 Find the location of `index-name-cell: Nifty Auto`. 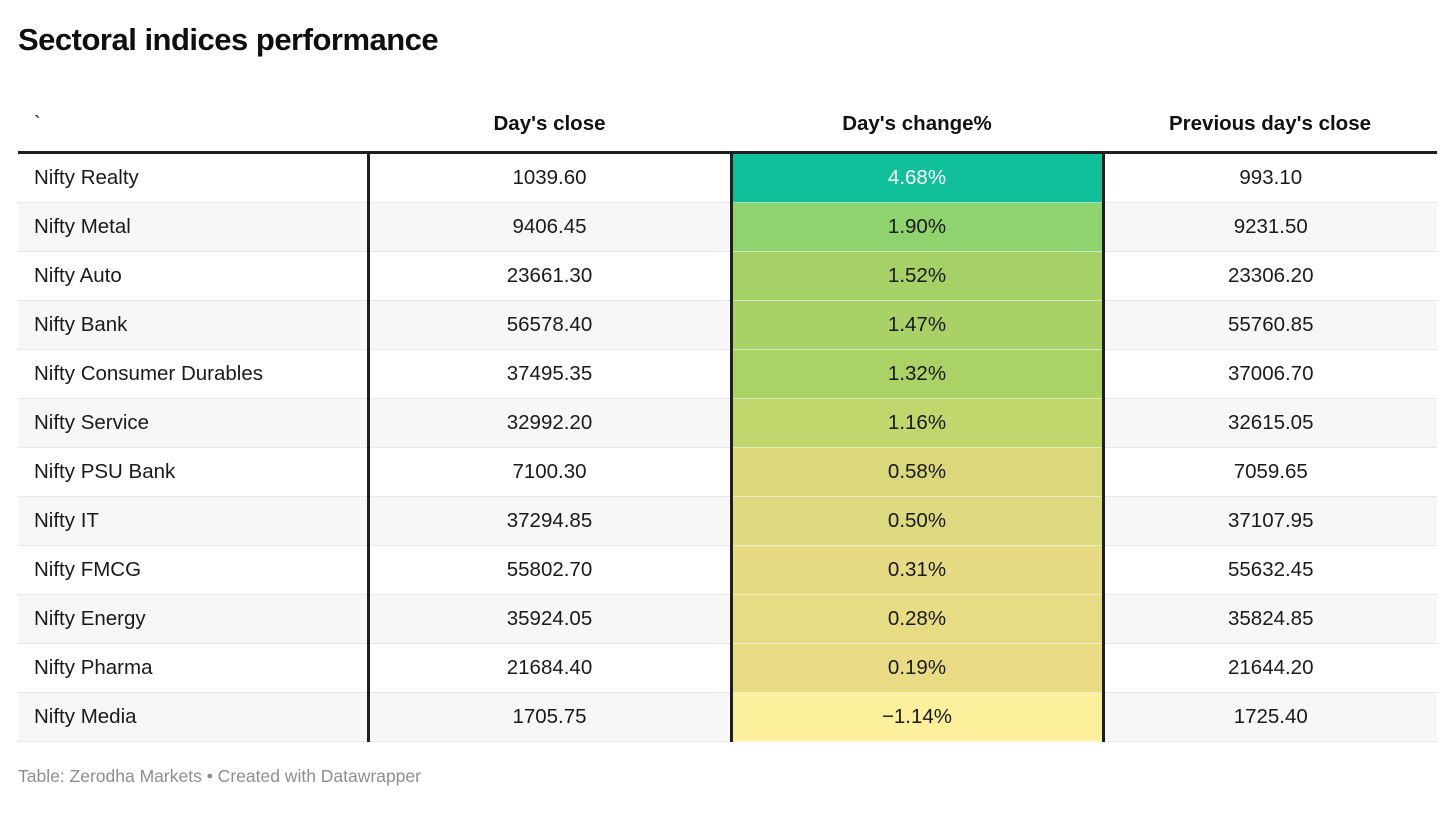

index-name-cell: Nifty Auto is located at coordinates (194, 276).